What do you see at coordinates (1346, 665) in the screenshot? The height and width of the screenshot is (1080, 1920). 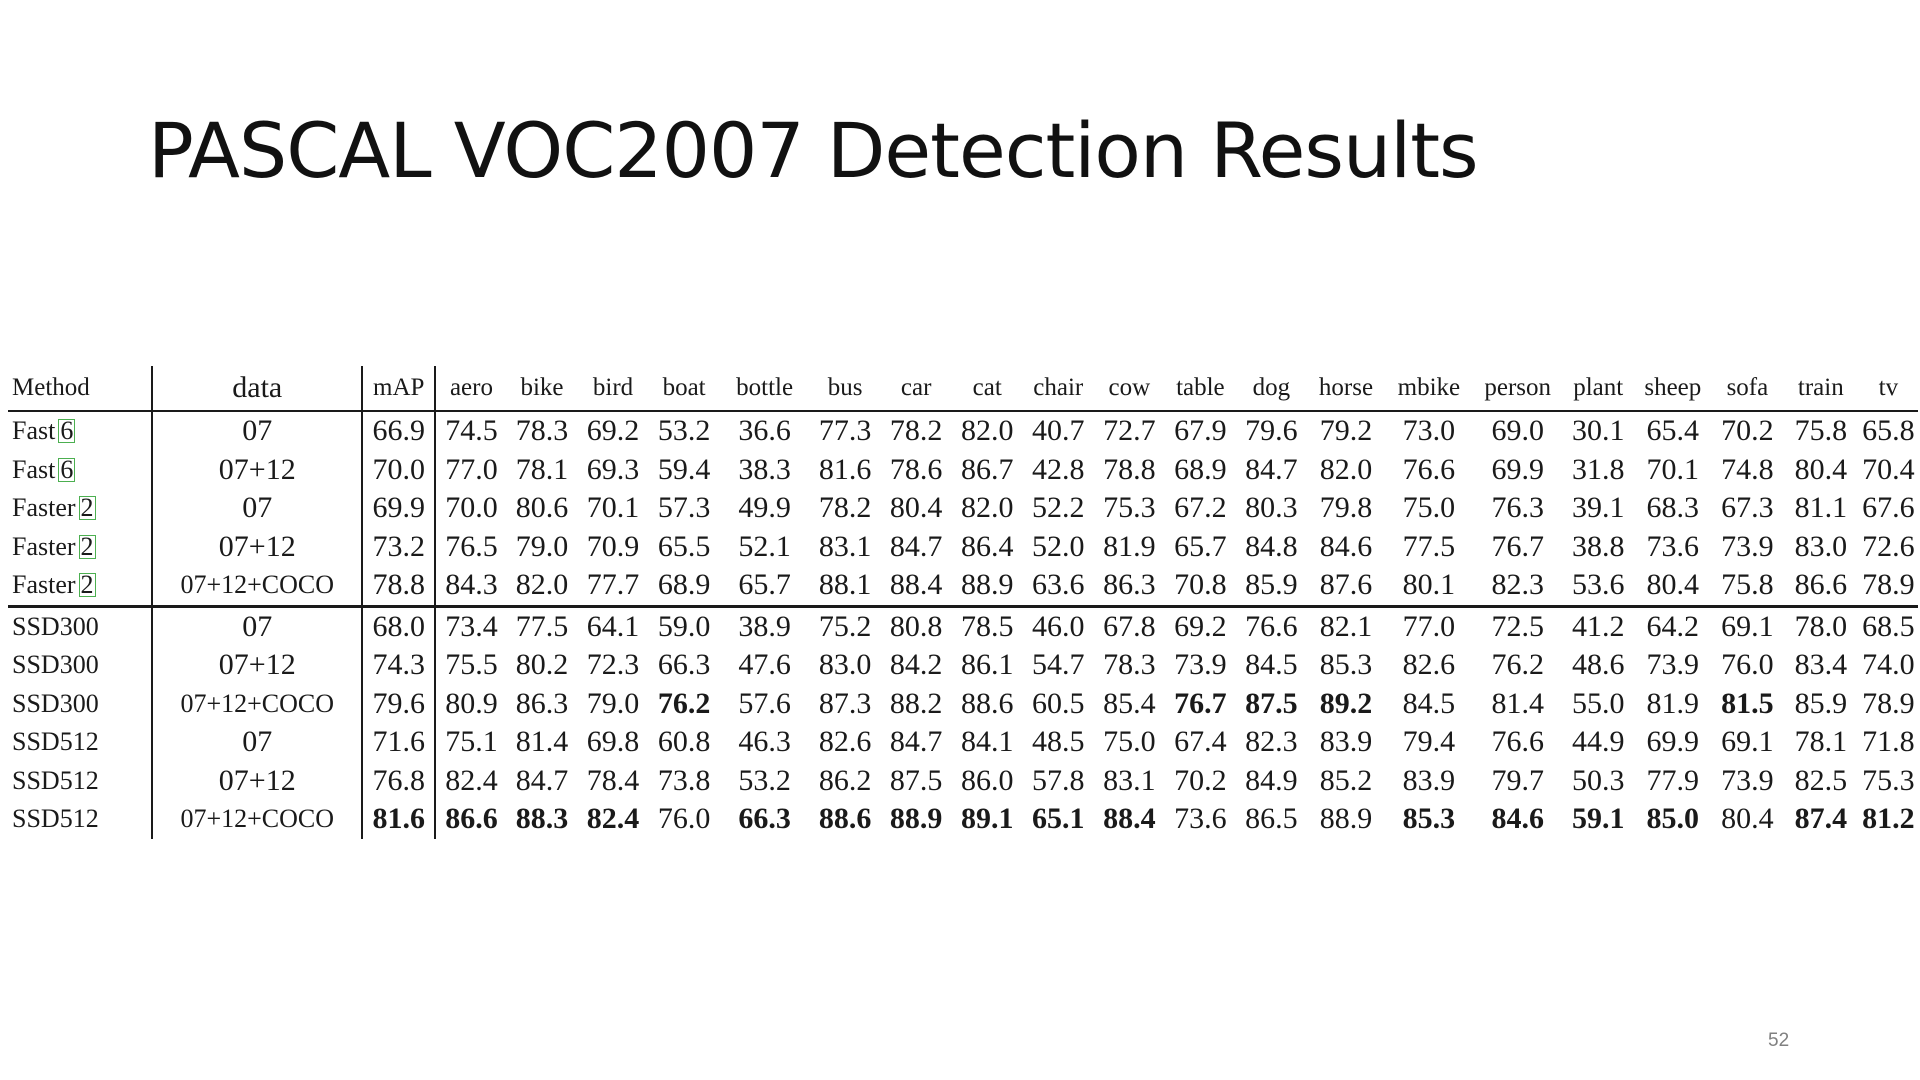 I see `class-ap-cell-horse: 85.3` at bounding box center [1346, 665].